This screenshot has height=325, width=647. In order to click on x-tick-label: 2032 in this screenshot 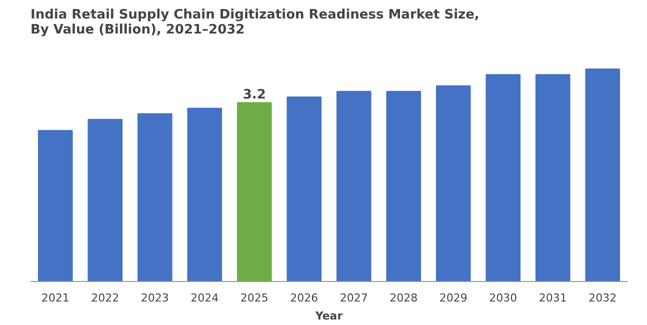, I will do `click(602, 298)`.